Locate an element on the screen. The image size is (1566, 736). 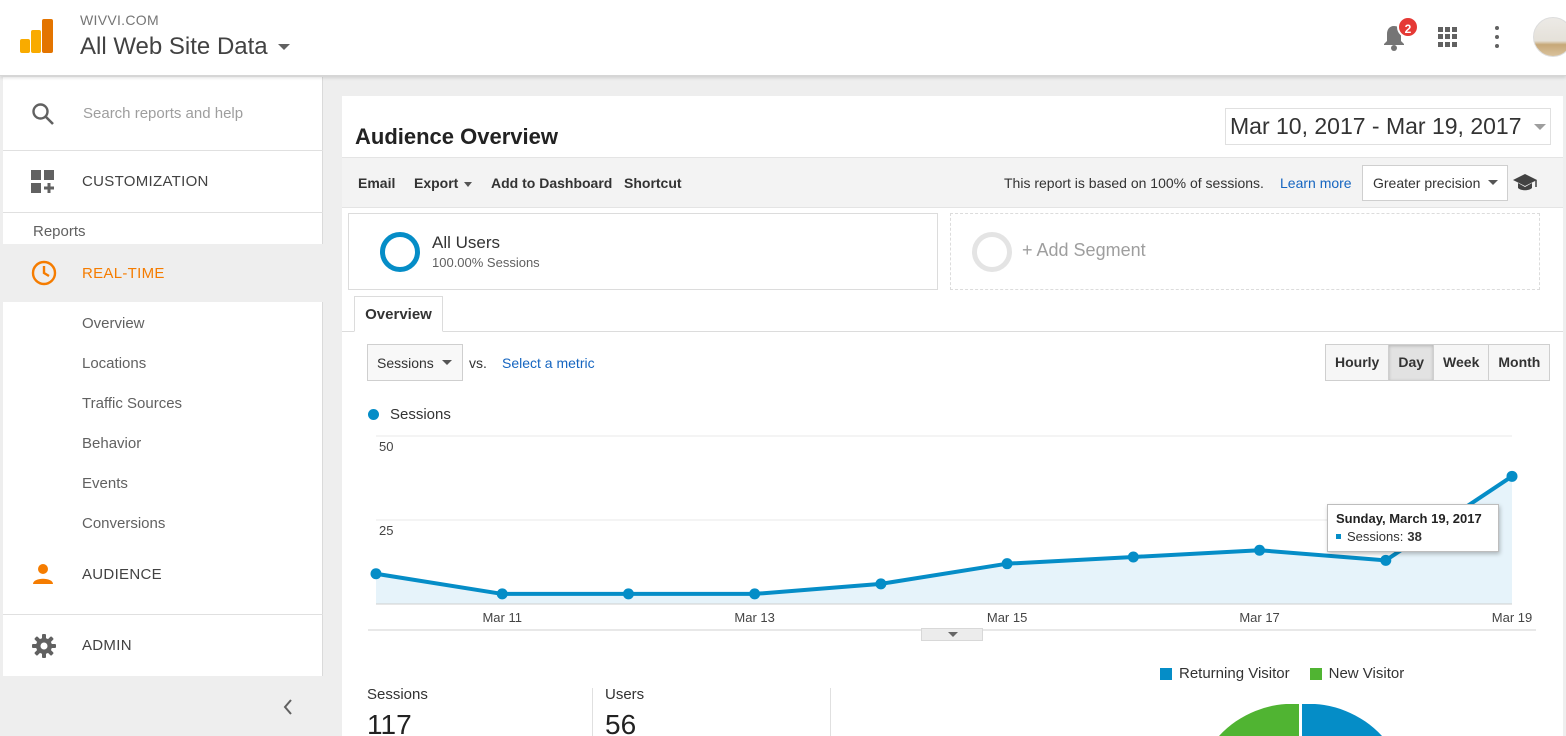
shortcut-button: Shortcut is located at coordinates (653, 183).